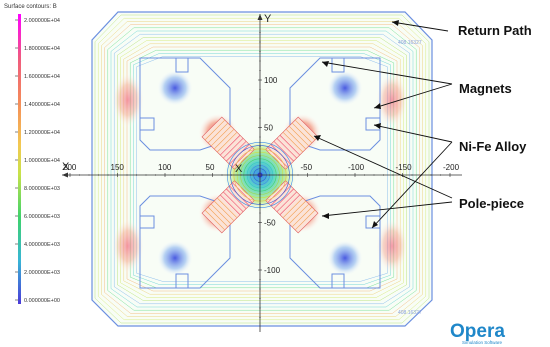  Describe the element at coordinates (410, 313) in the screenshot. I see `faint-label-bottom: 408.16327` at that location.